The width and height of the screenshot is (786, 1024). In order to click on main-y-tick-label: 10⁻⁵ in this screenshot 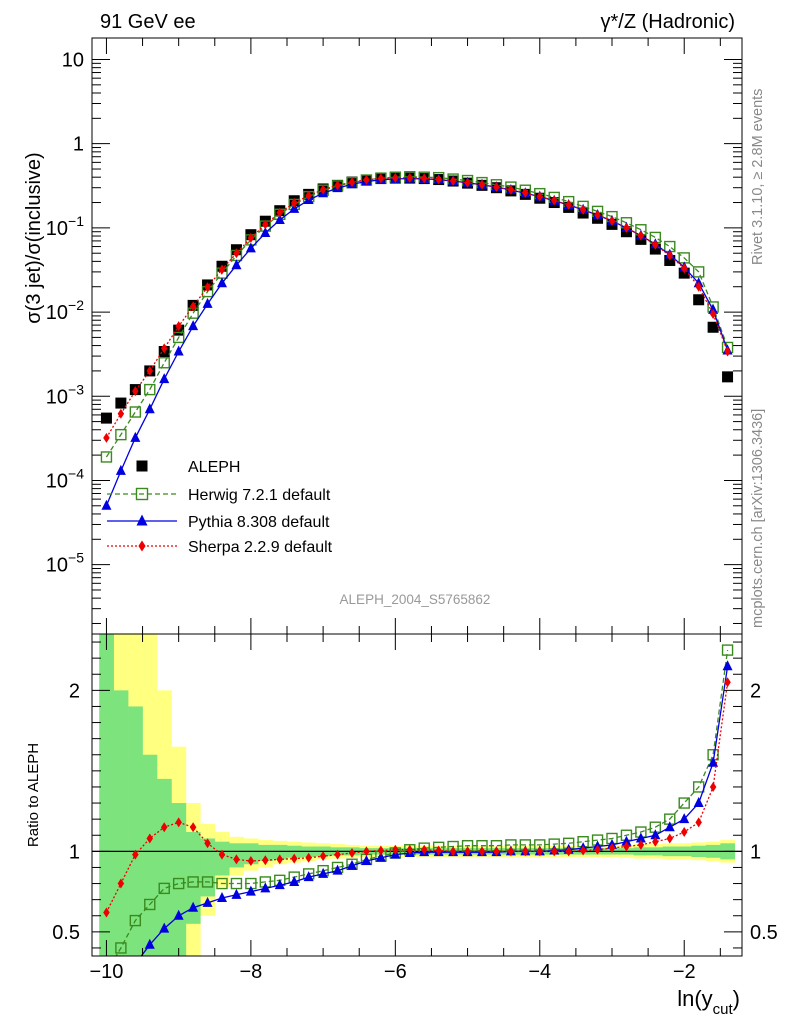, I will do `click(65, 563)`.